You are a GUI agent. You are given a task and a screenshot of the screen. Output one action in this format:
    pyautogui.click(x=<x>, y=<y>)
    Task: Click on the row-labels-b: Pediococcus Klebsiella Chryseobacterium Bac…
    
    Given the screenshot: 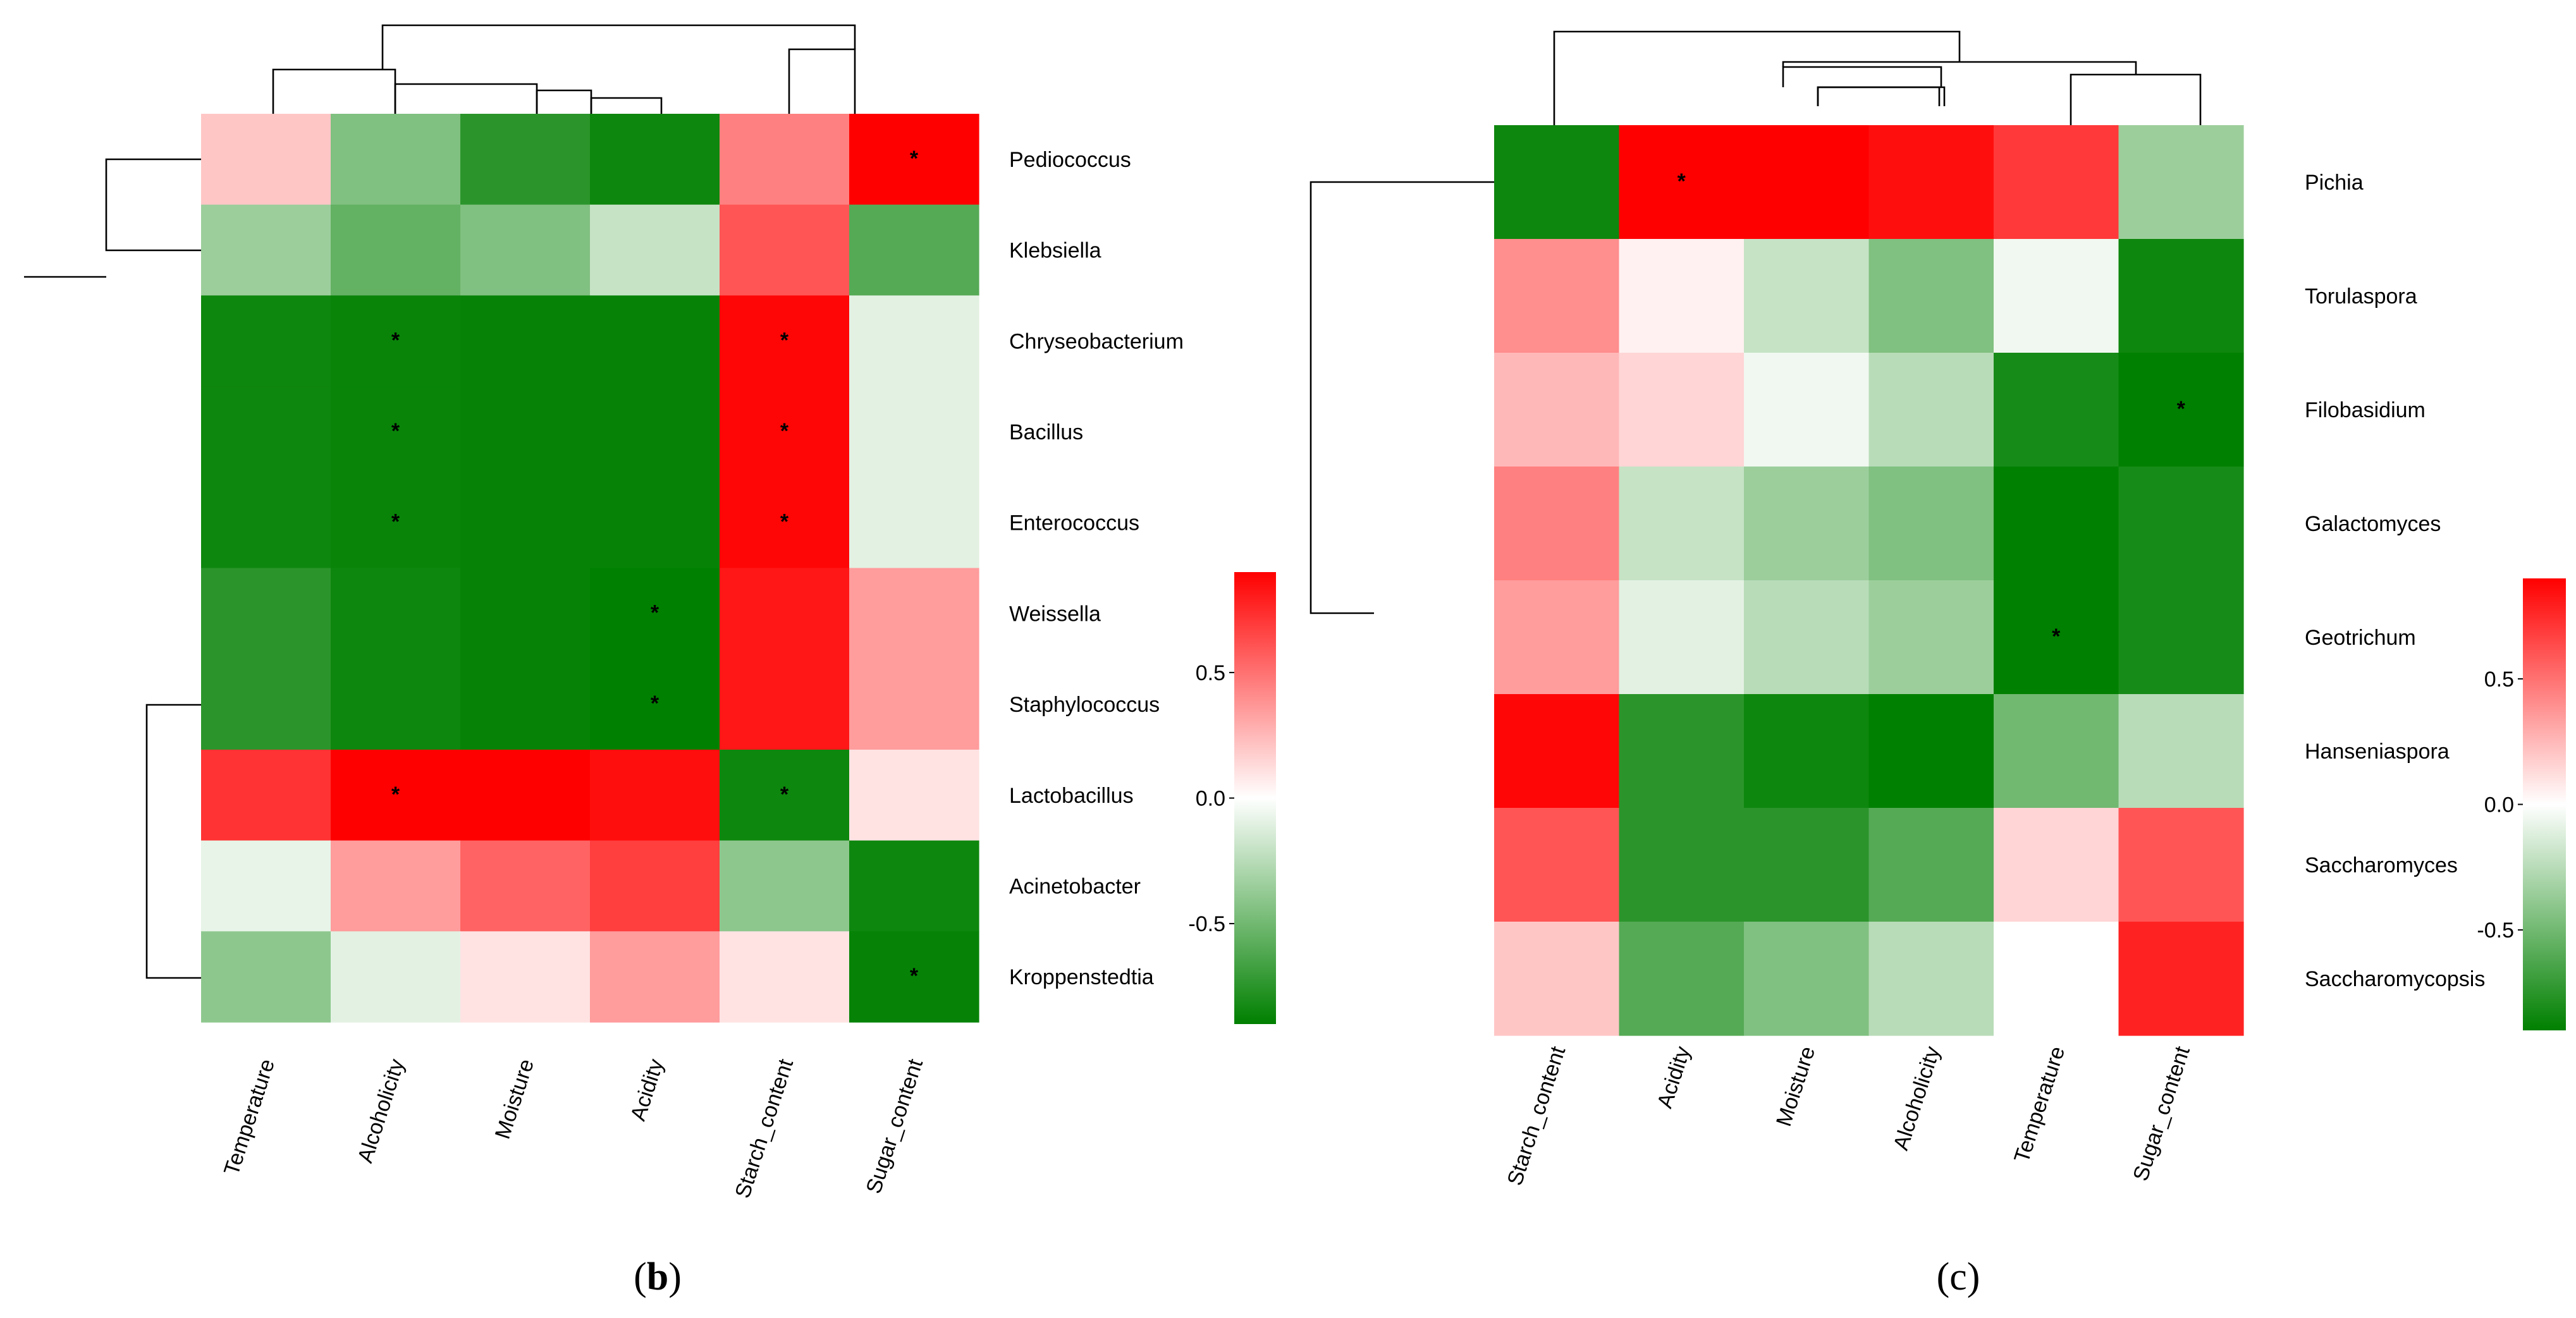 What is the action you would take?
    pyautogui.click(x=1096, y=568)
    